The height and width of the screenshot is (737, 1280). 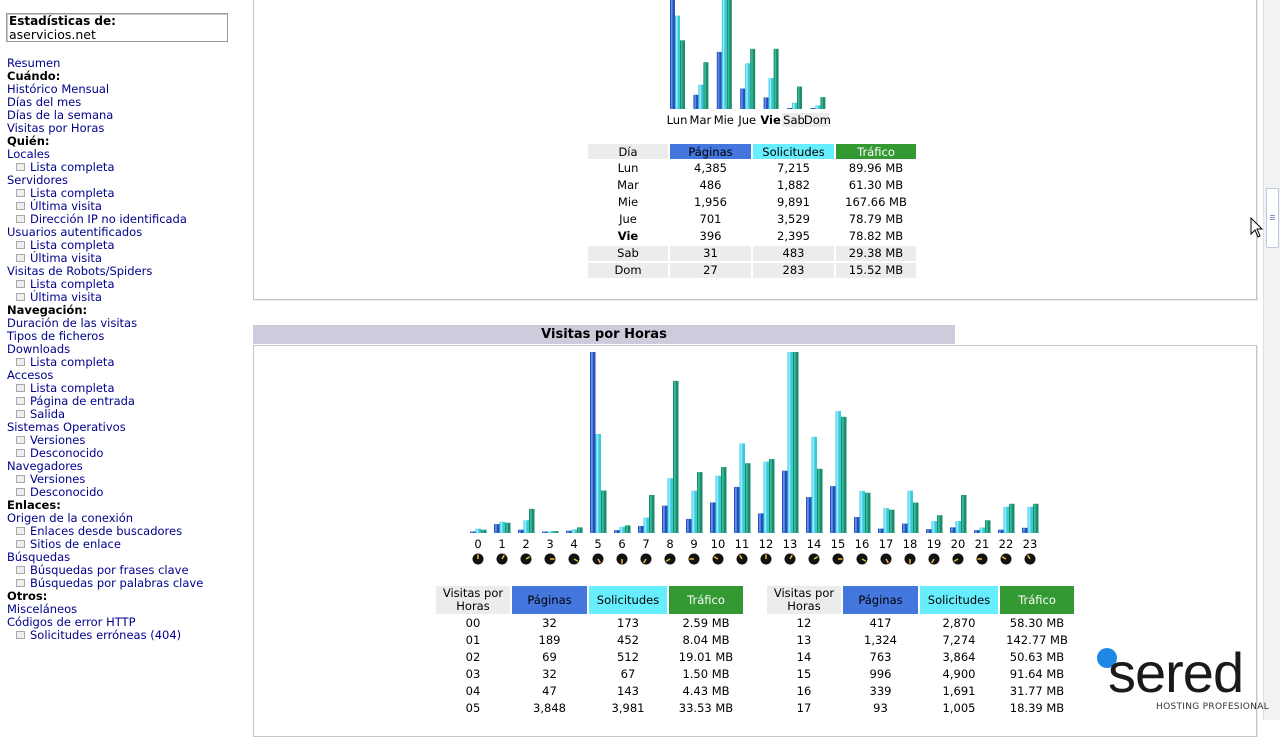 What do you see at coordinates (105, 154) in the screenshot?
I see `menu-link: Locales` at bounding box center [105, 154].